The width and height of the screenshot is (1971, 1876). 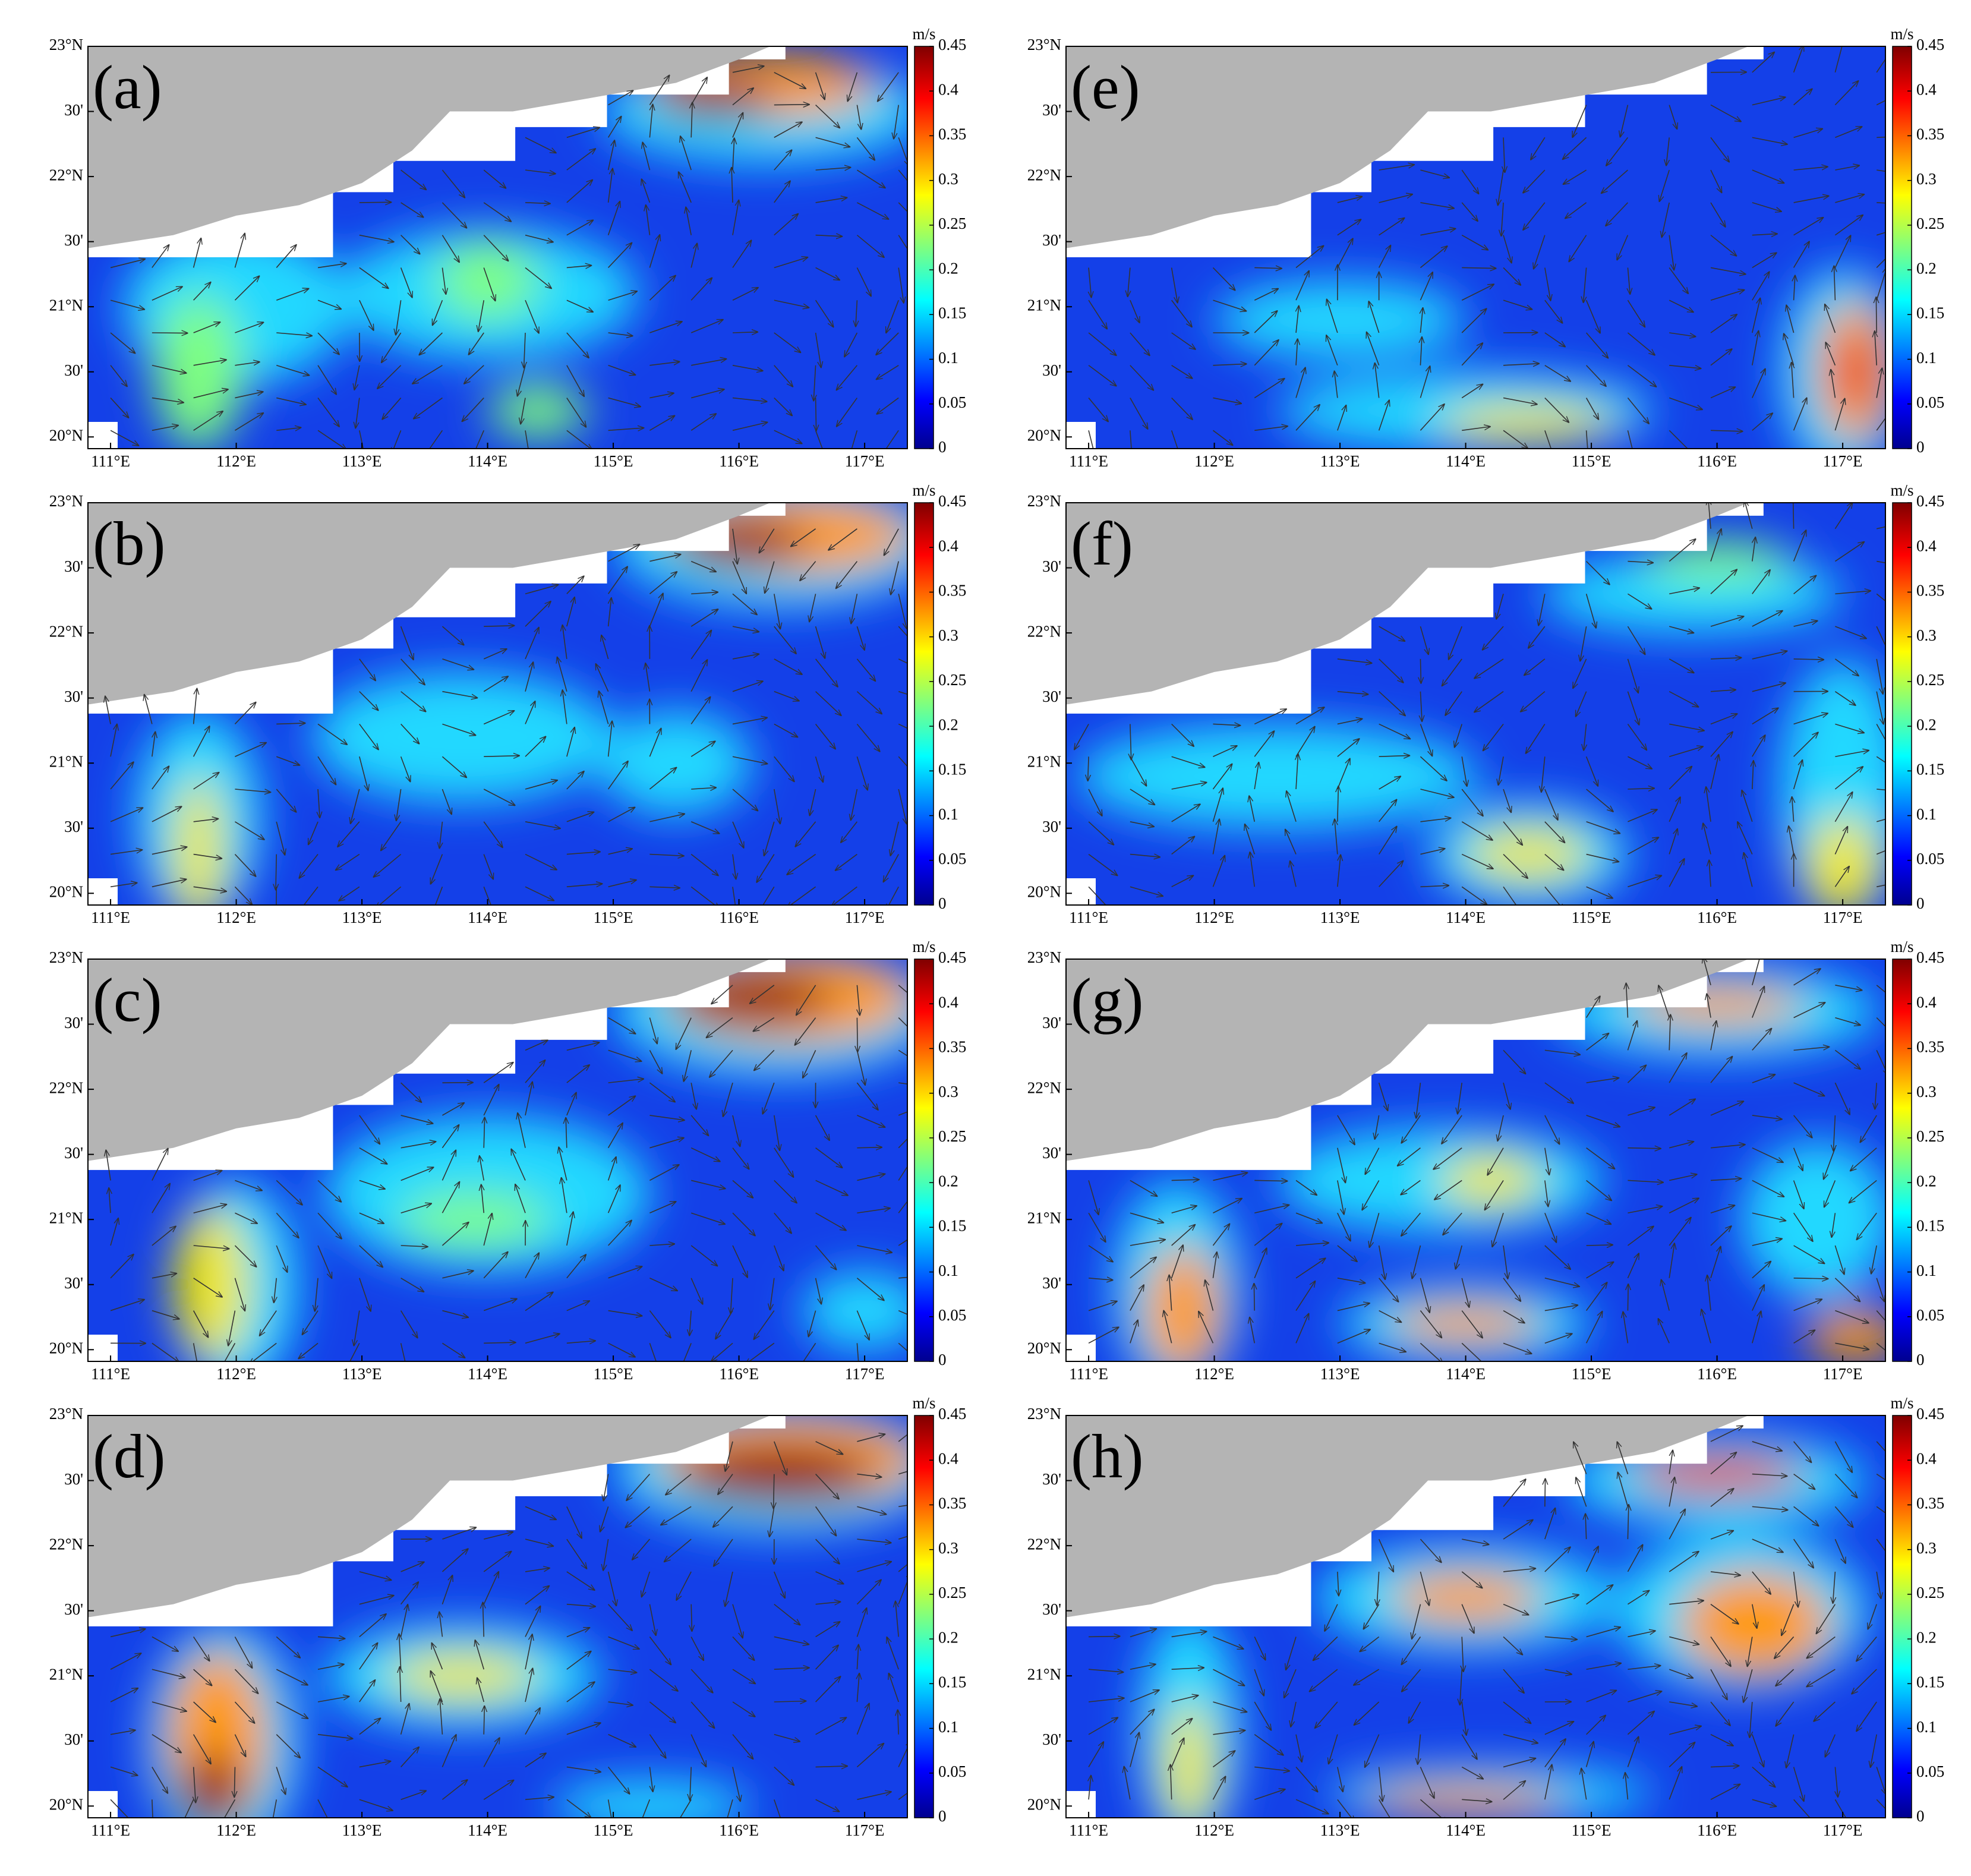 I want to click on colorbar-tick-label: 0.05, so click(x=1930, y=402).